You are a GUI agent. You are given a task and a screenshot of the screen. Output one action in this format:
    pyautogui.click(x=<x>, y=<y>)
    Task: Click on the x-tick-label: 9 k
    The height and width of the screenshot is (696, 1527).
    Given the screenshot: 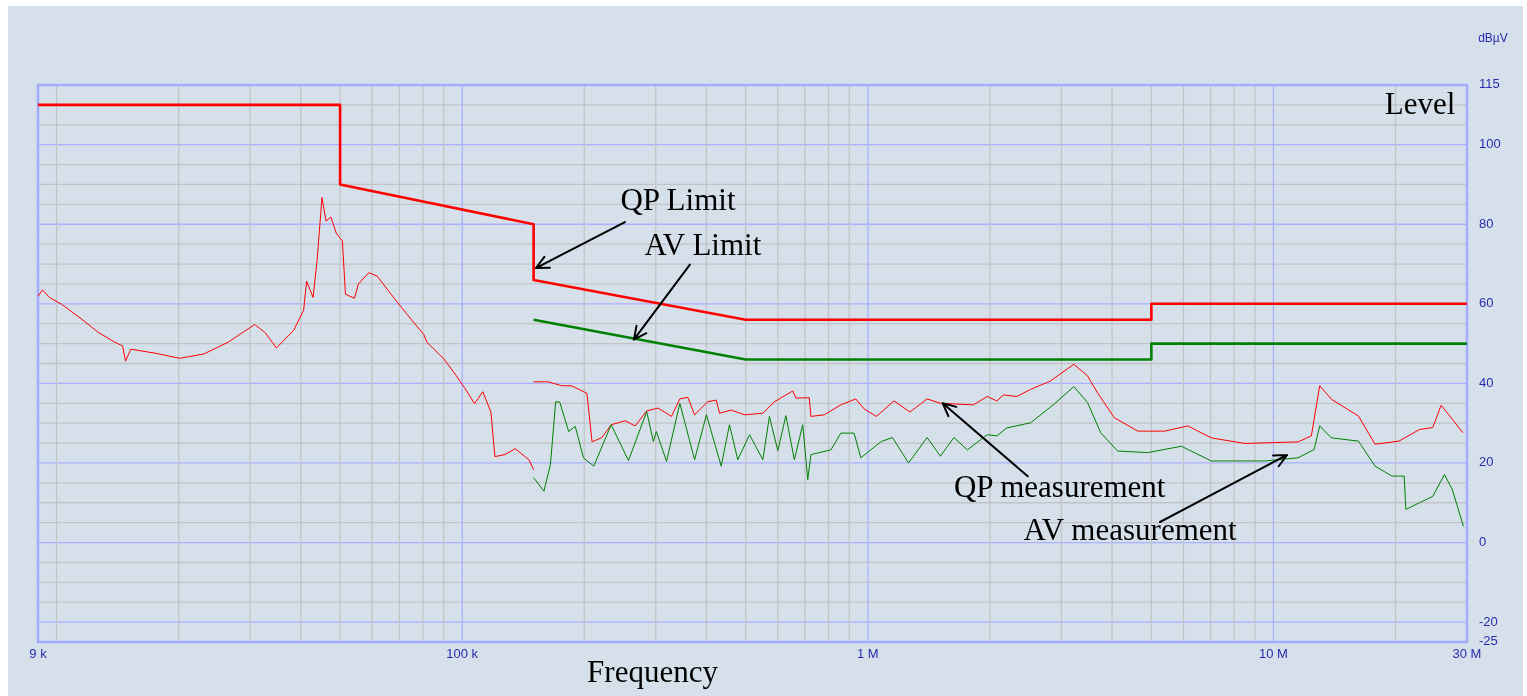 What is the action you would take?
    pyautogui.click(x=38, y=653)
    